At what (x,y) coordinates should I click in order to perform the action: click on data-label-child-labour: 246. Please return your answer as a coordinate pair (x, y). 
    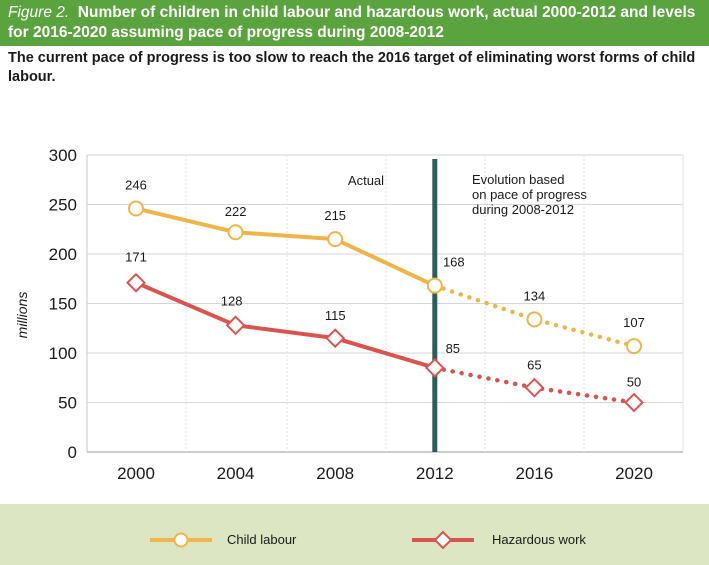
    Looking at the image, I should click on (136, 184).